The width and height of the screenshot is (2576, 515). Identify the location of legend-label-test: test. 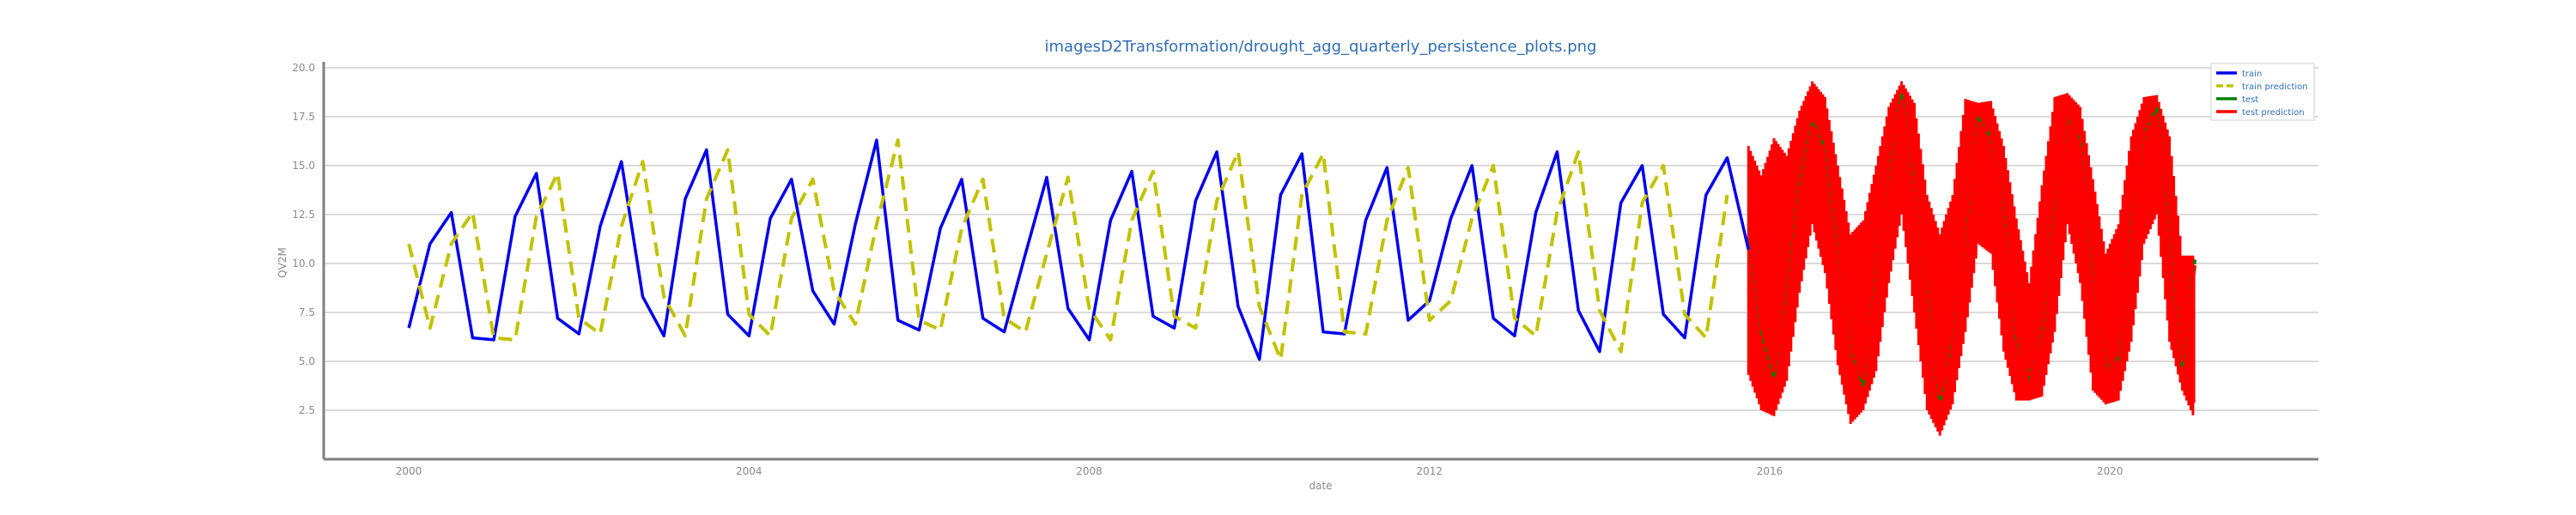
(2250, 100).